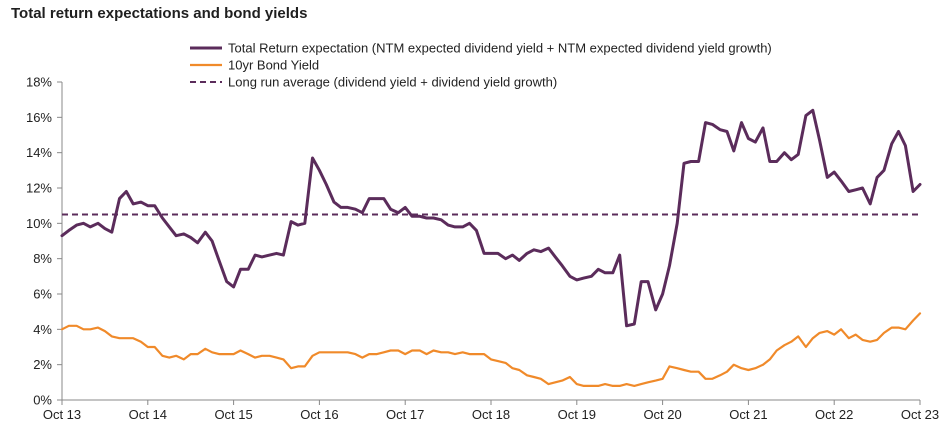 The height and width of the screenshot is (444, 945). I want to click on x-tick-label: Oct 17, so click(405, 414).